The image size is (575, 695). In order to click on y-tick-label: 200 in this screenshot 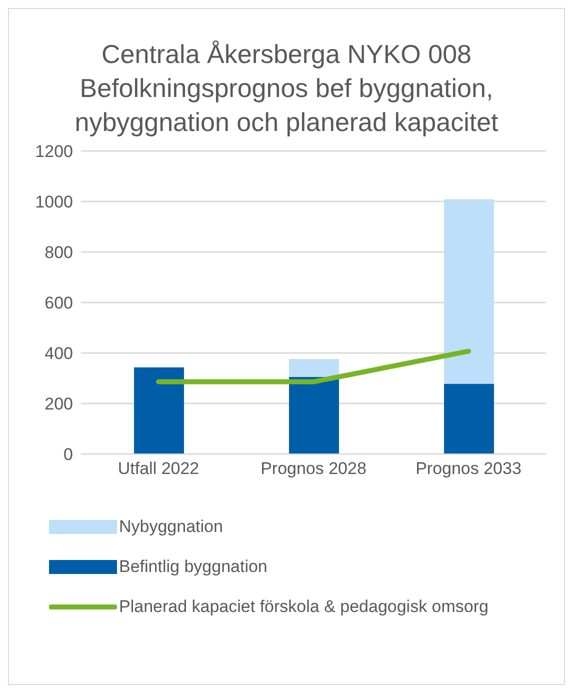, I will do `click(58, 404)`.